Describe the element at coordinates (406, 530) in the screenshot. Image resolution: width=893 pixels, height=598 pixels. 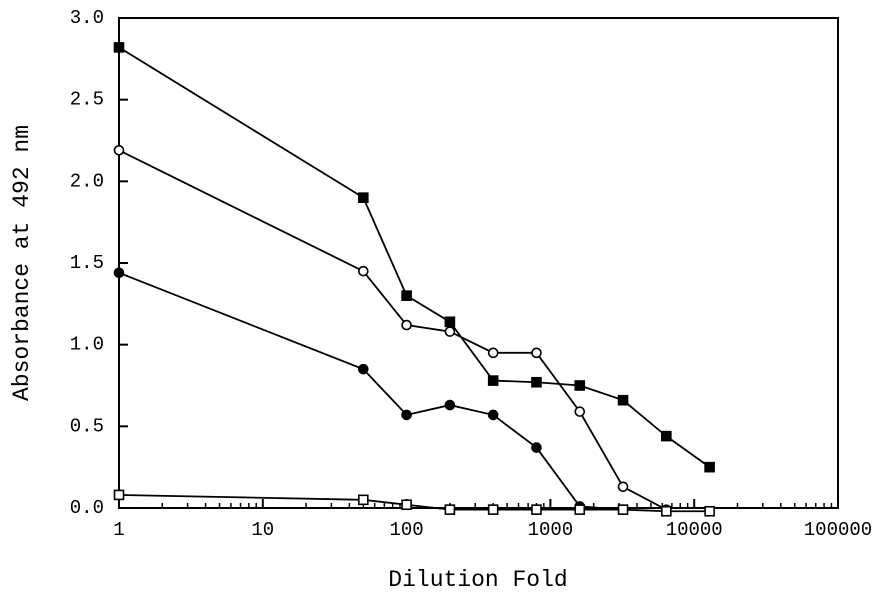
I see `x-tick-label: 100` at that location.